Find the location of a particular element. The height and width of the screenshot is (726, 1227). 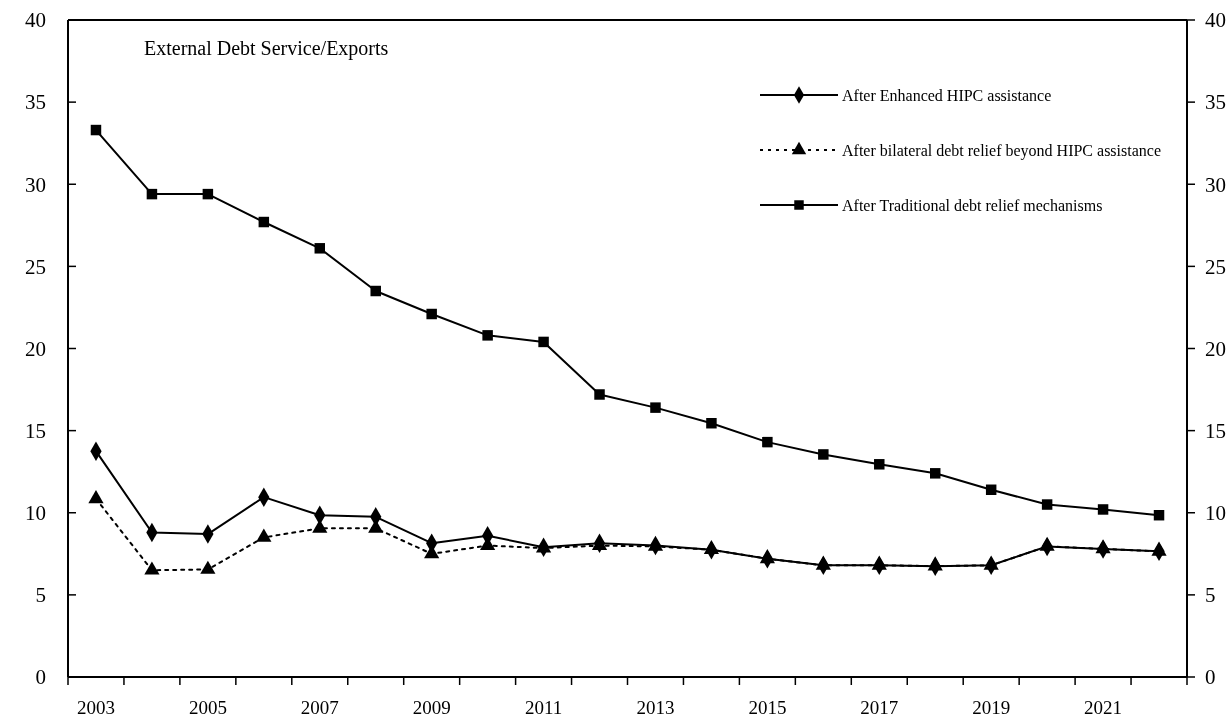

x-tick-label: 2015 is located at coordinates (767, 707).